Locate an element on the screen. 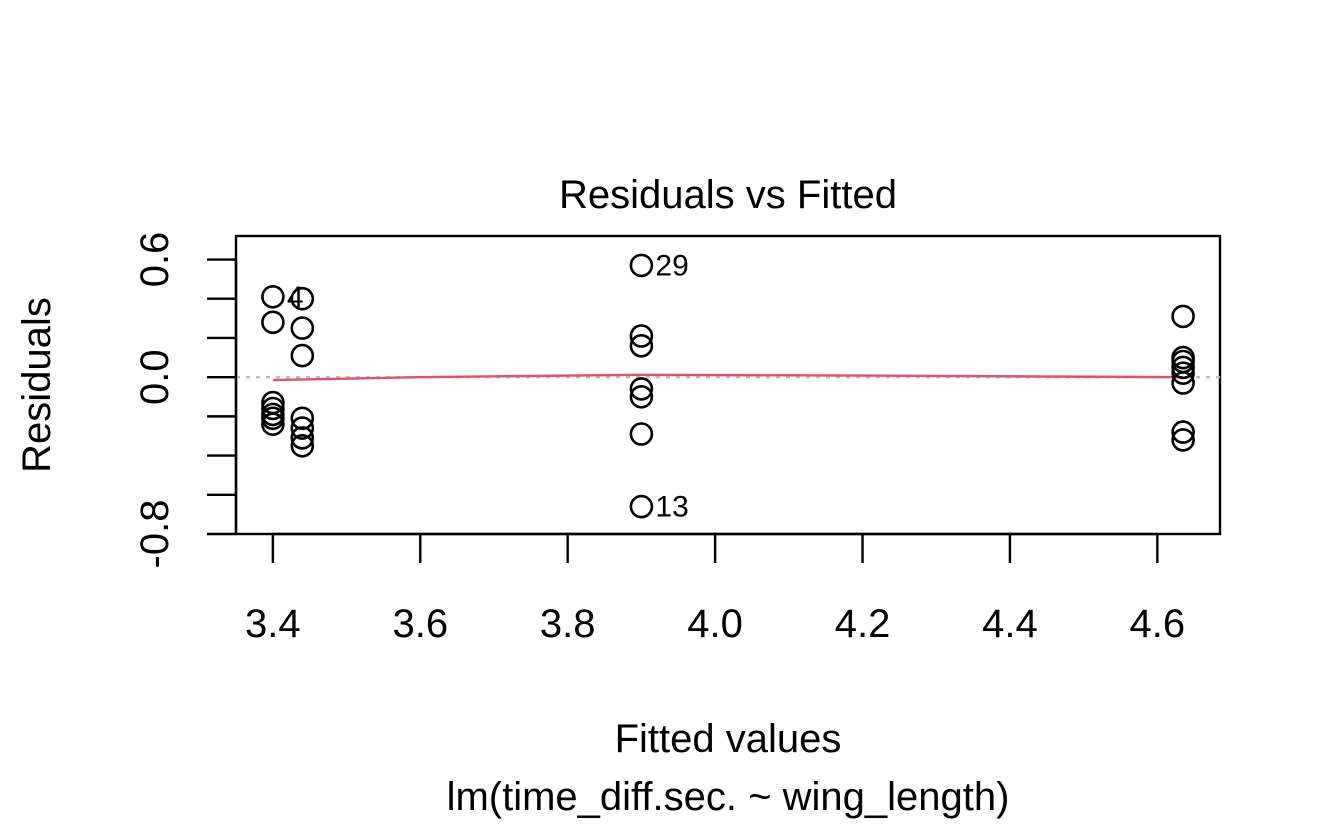  x-axis-title: Fitted values is located at coordinates (728, 739).